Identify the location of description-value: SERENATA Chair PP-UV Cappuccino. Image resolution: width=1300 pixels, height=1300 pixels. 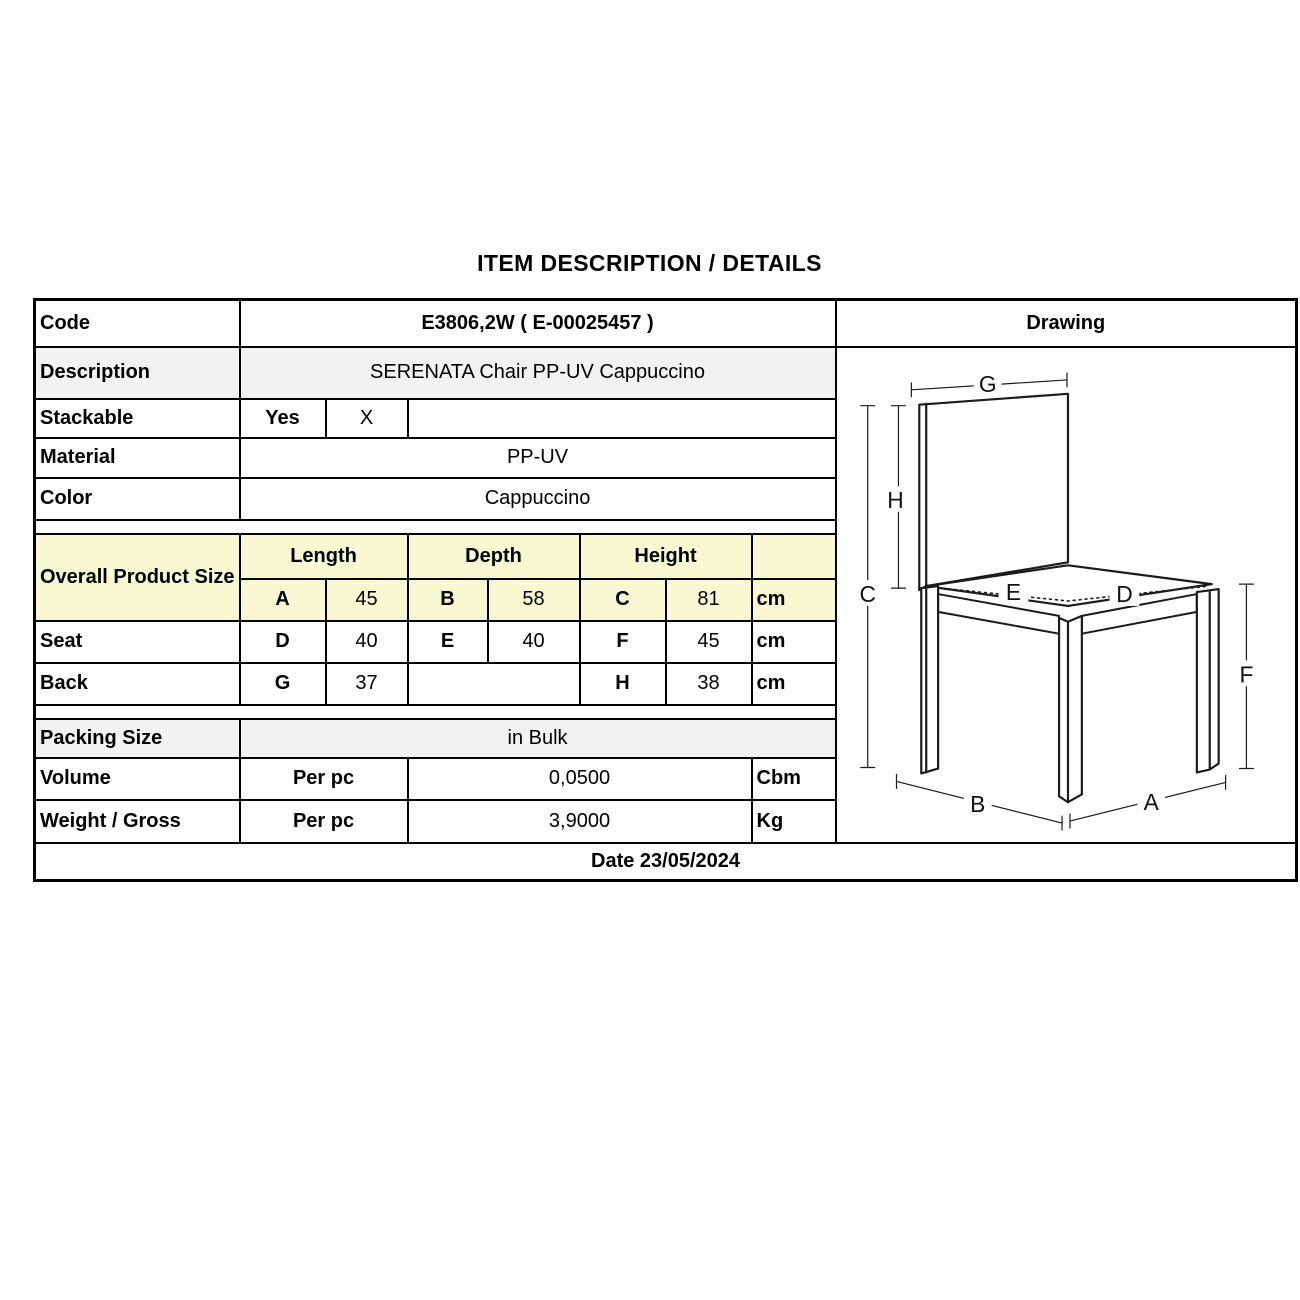
(537, 372).